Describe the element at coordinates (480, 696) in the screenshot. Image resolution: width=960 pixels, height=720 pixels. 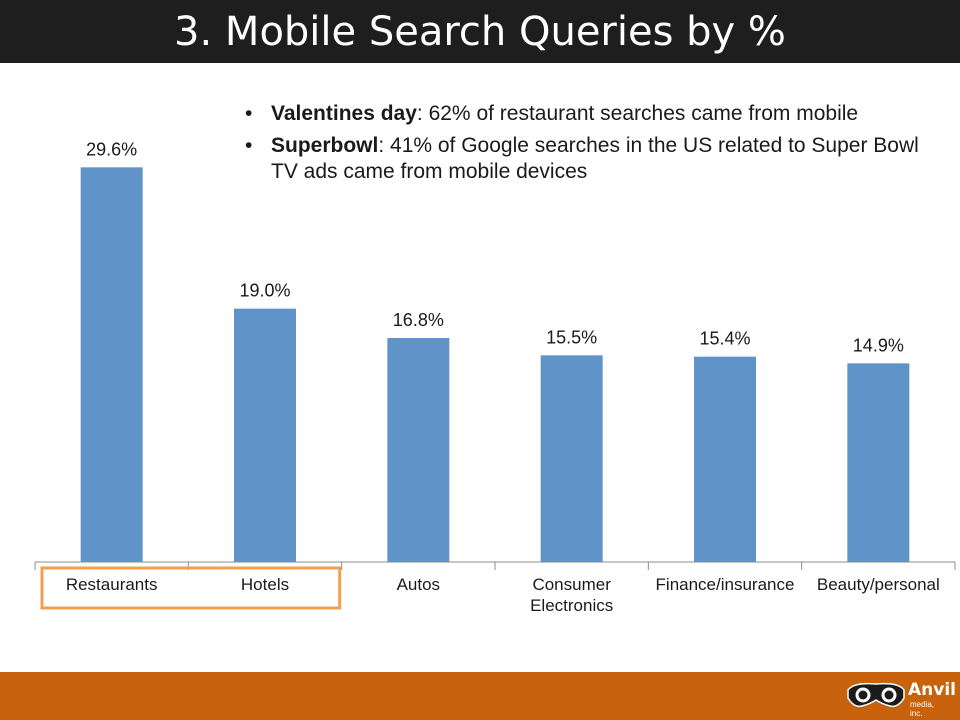
I see `footer-bar: Anvil media, inc.` at that location.